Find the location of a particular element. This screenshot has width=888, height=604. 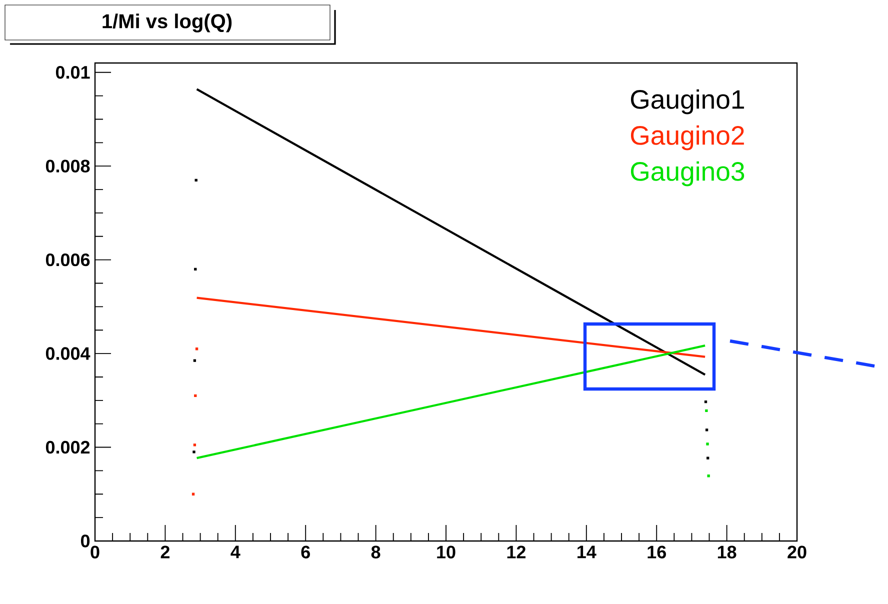

y-tick-label: 0.01 is located at coordinates (73, 72).